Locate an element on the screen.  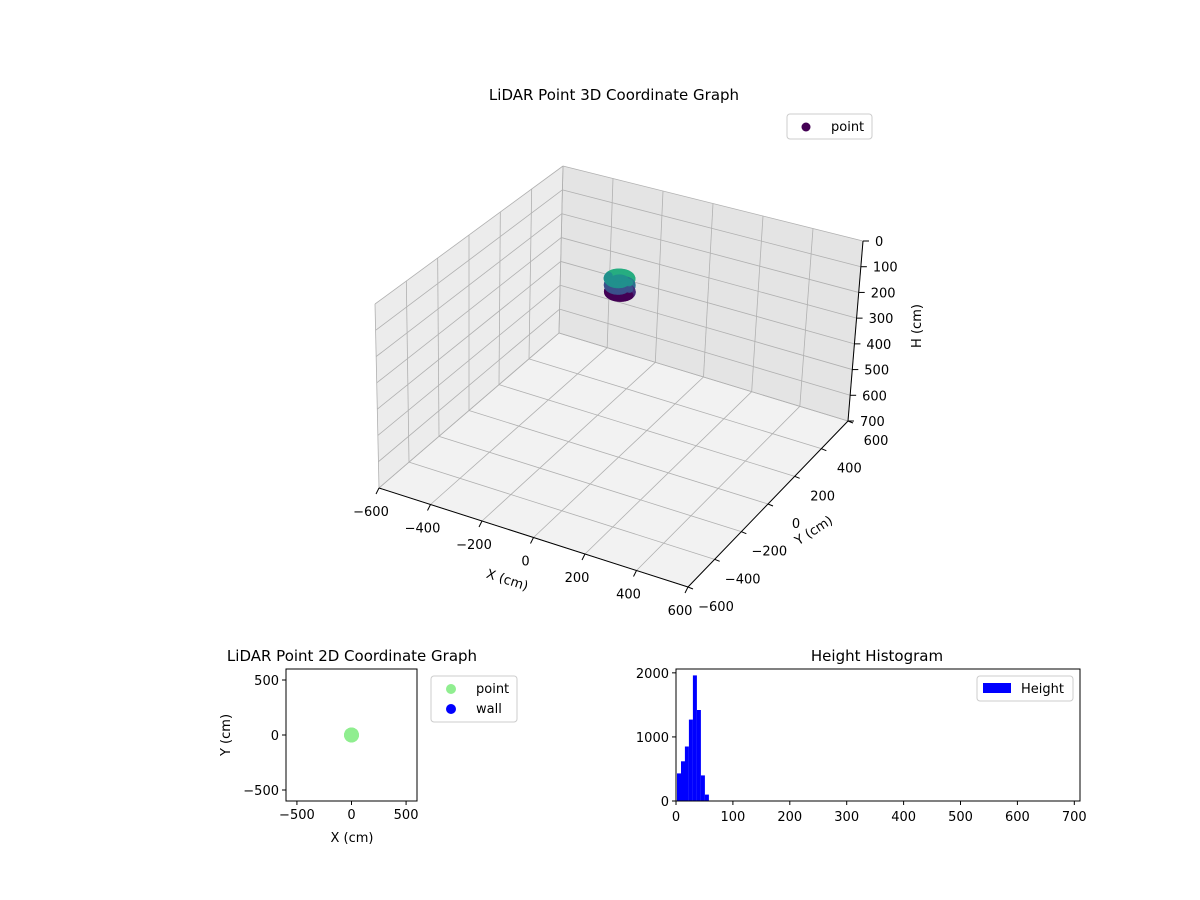
y-tick-label-3d: 0 is located at coordinates (796, 524).